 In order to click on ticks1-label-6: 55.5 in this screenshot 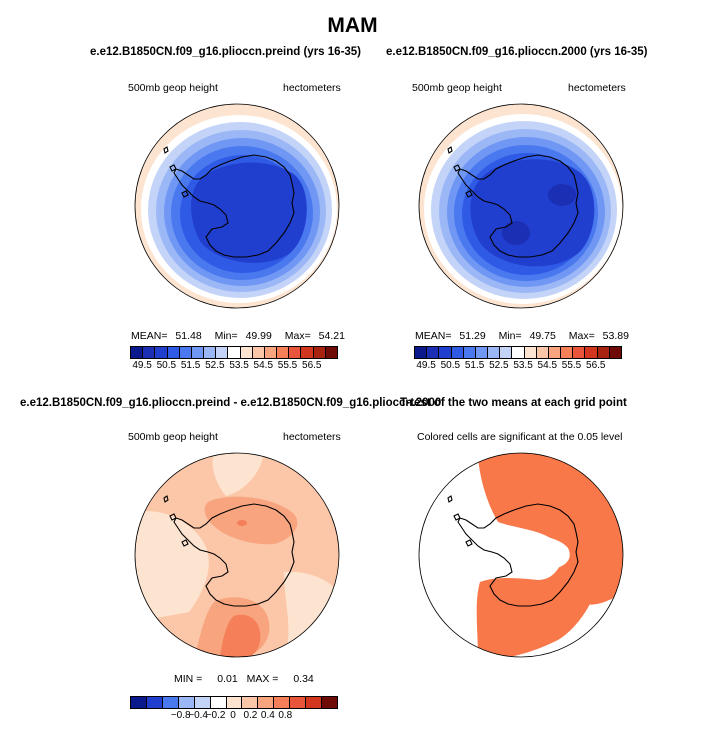, I will do `click(287, 365)`.